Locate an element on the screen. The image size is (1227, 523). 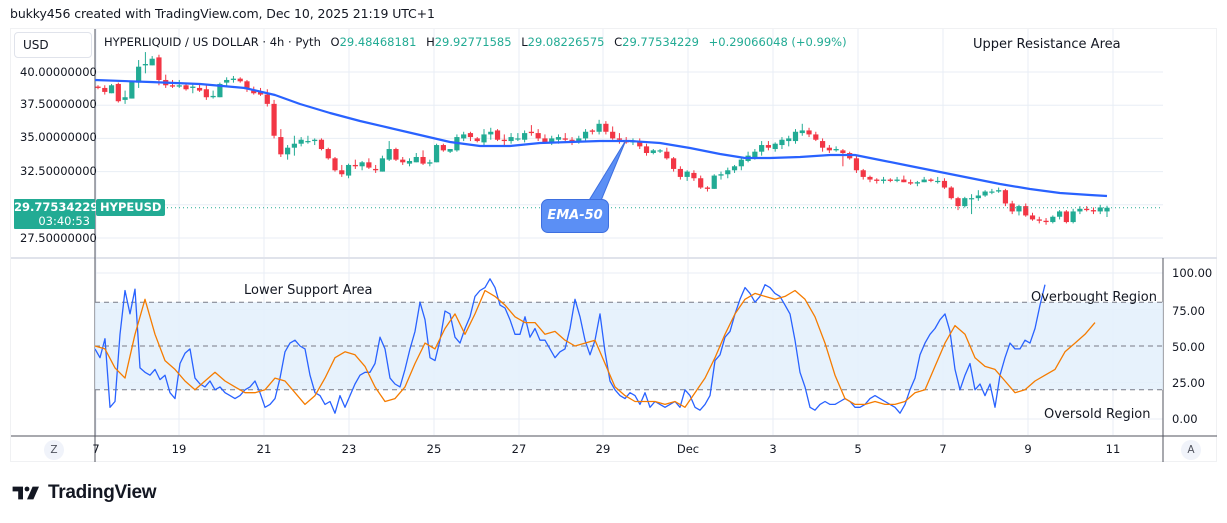
close-label: C is located at coordinates (618, 42).